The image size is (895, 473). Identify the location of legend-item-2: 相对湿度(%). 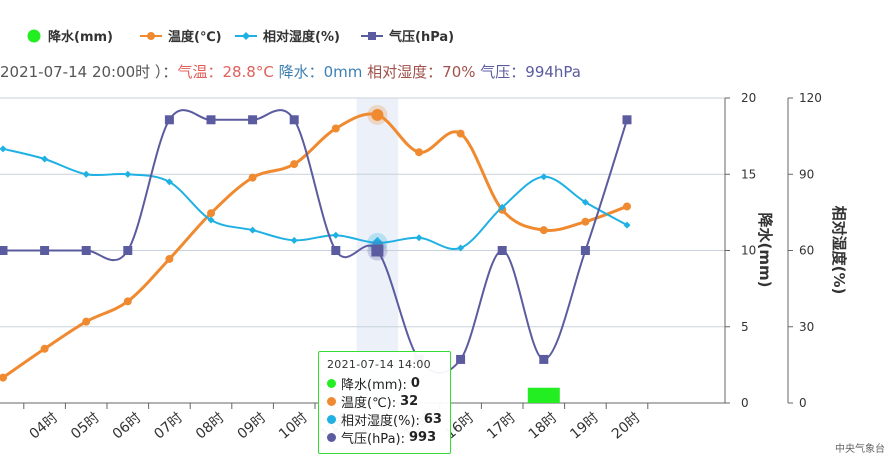
(287, 35).